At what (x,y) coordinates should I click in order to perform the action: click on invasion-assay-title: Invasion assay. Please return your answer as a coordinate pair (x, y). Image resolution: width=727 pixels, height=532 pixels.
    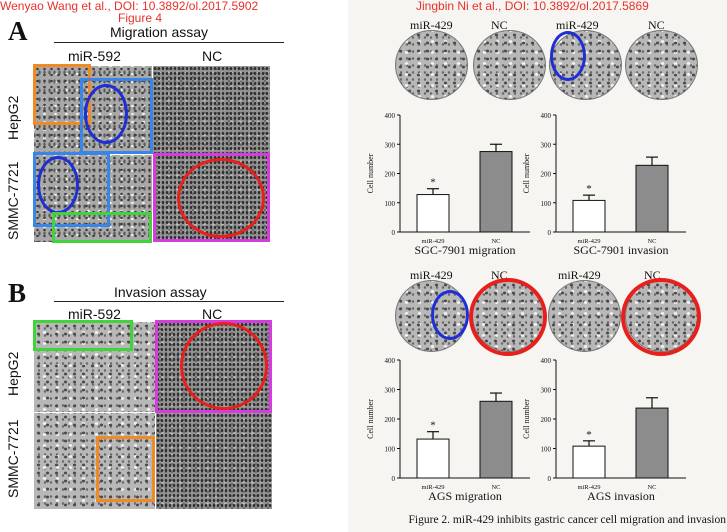
    Looking at the image, I should click on (160, 292).